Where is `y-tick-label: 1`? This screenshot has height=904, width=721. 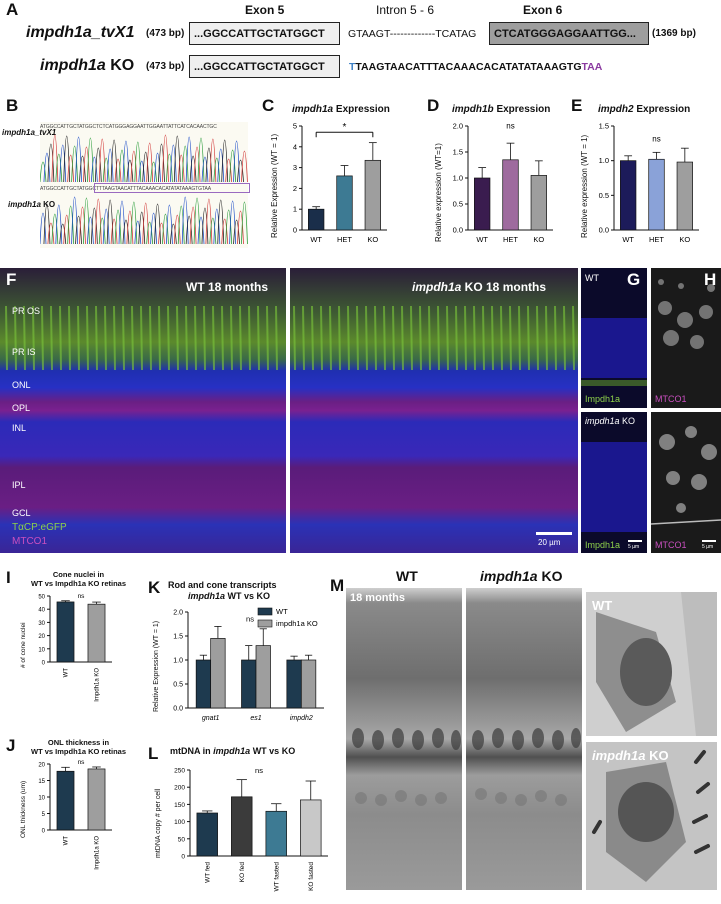
y-tick-label: 1 is located at coordinates (295, 209).